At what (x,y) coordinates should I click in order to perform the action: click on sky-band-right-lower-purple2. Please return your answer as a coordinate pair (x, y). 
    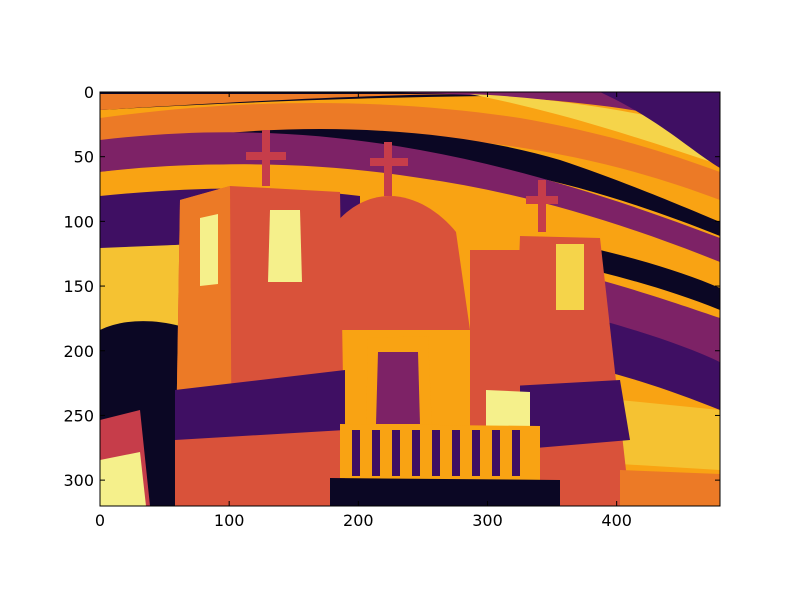
    Looking at the image, I should click on (660, 365).